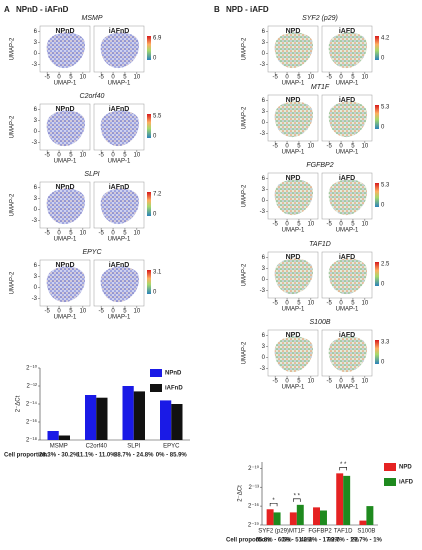  What do you see at coordinates (254, 525) in the screenshot?
I see `y-tick-label: 2⁻¹⁹` at bounding box center [254, 525].